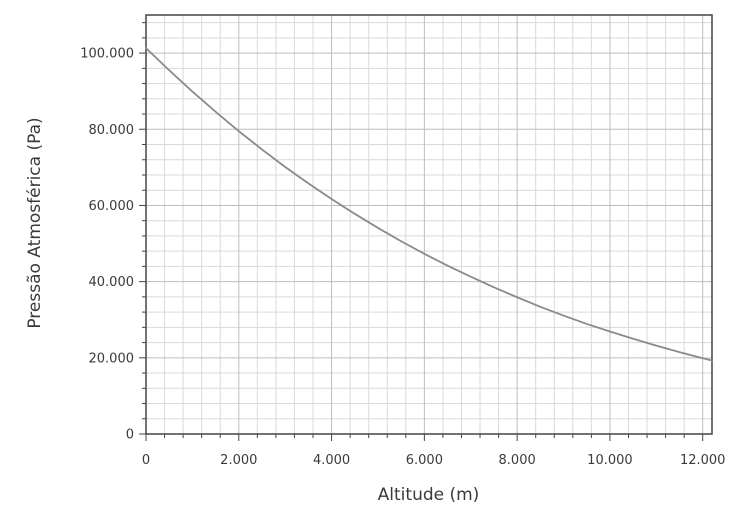 The width and height of the screenshot is (747, 512). I want to click on x-axis-ticks: 0 2.000 4.000 6.000 8.000 10.000 12.000, so click(434, 451).